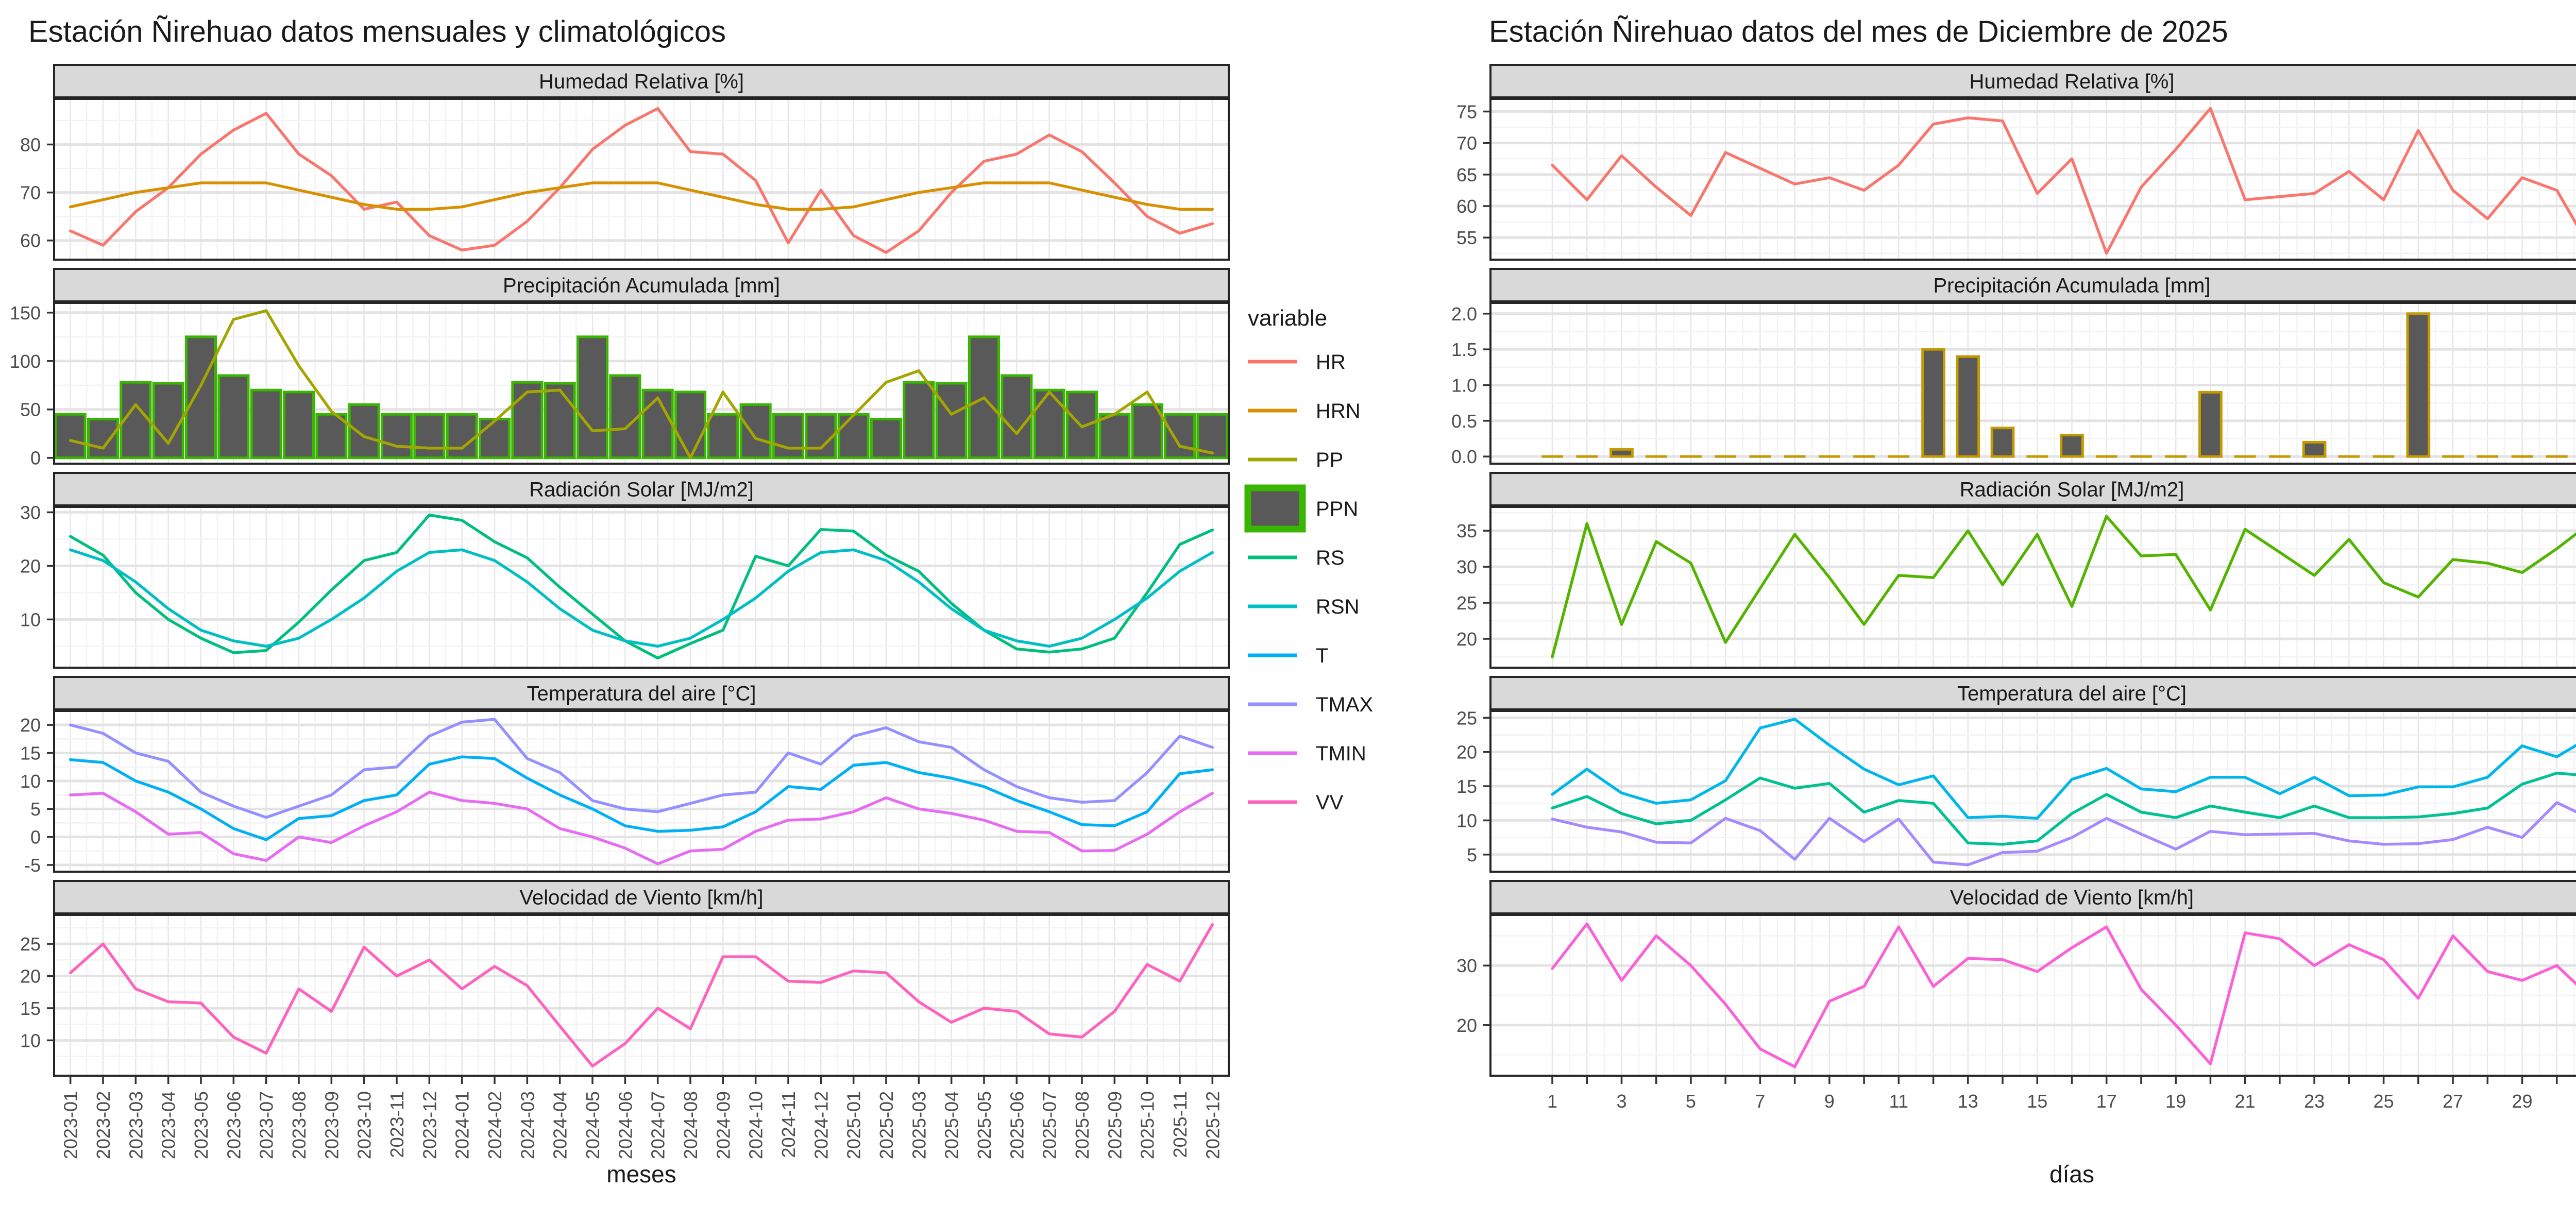  I want to click on fig1-panel-4: Velocidad de Viento [km/h] 20 30, so click(2016, 978).